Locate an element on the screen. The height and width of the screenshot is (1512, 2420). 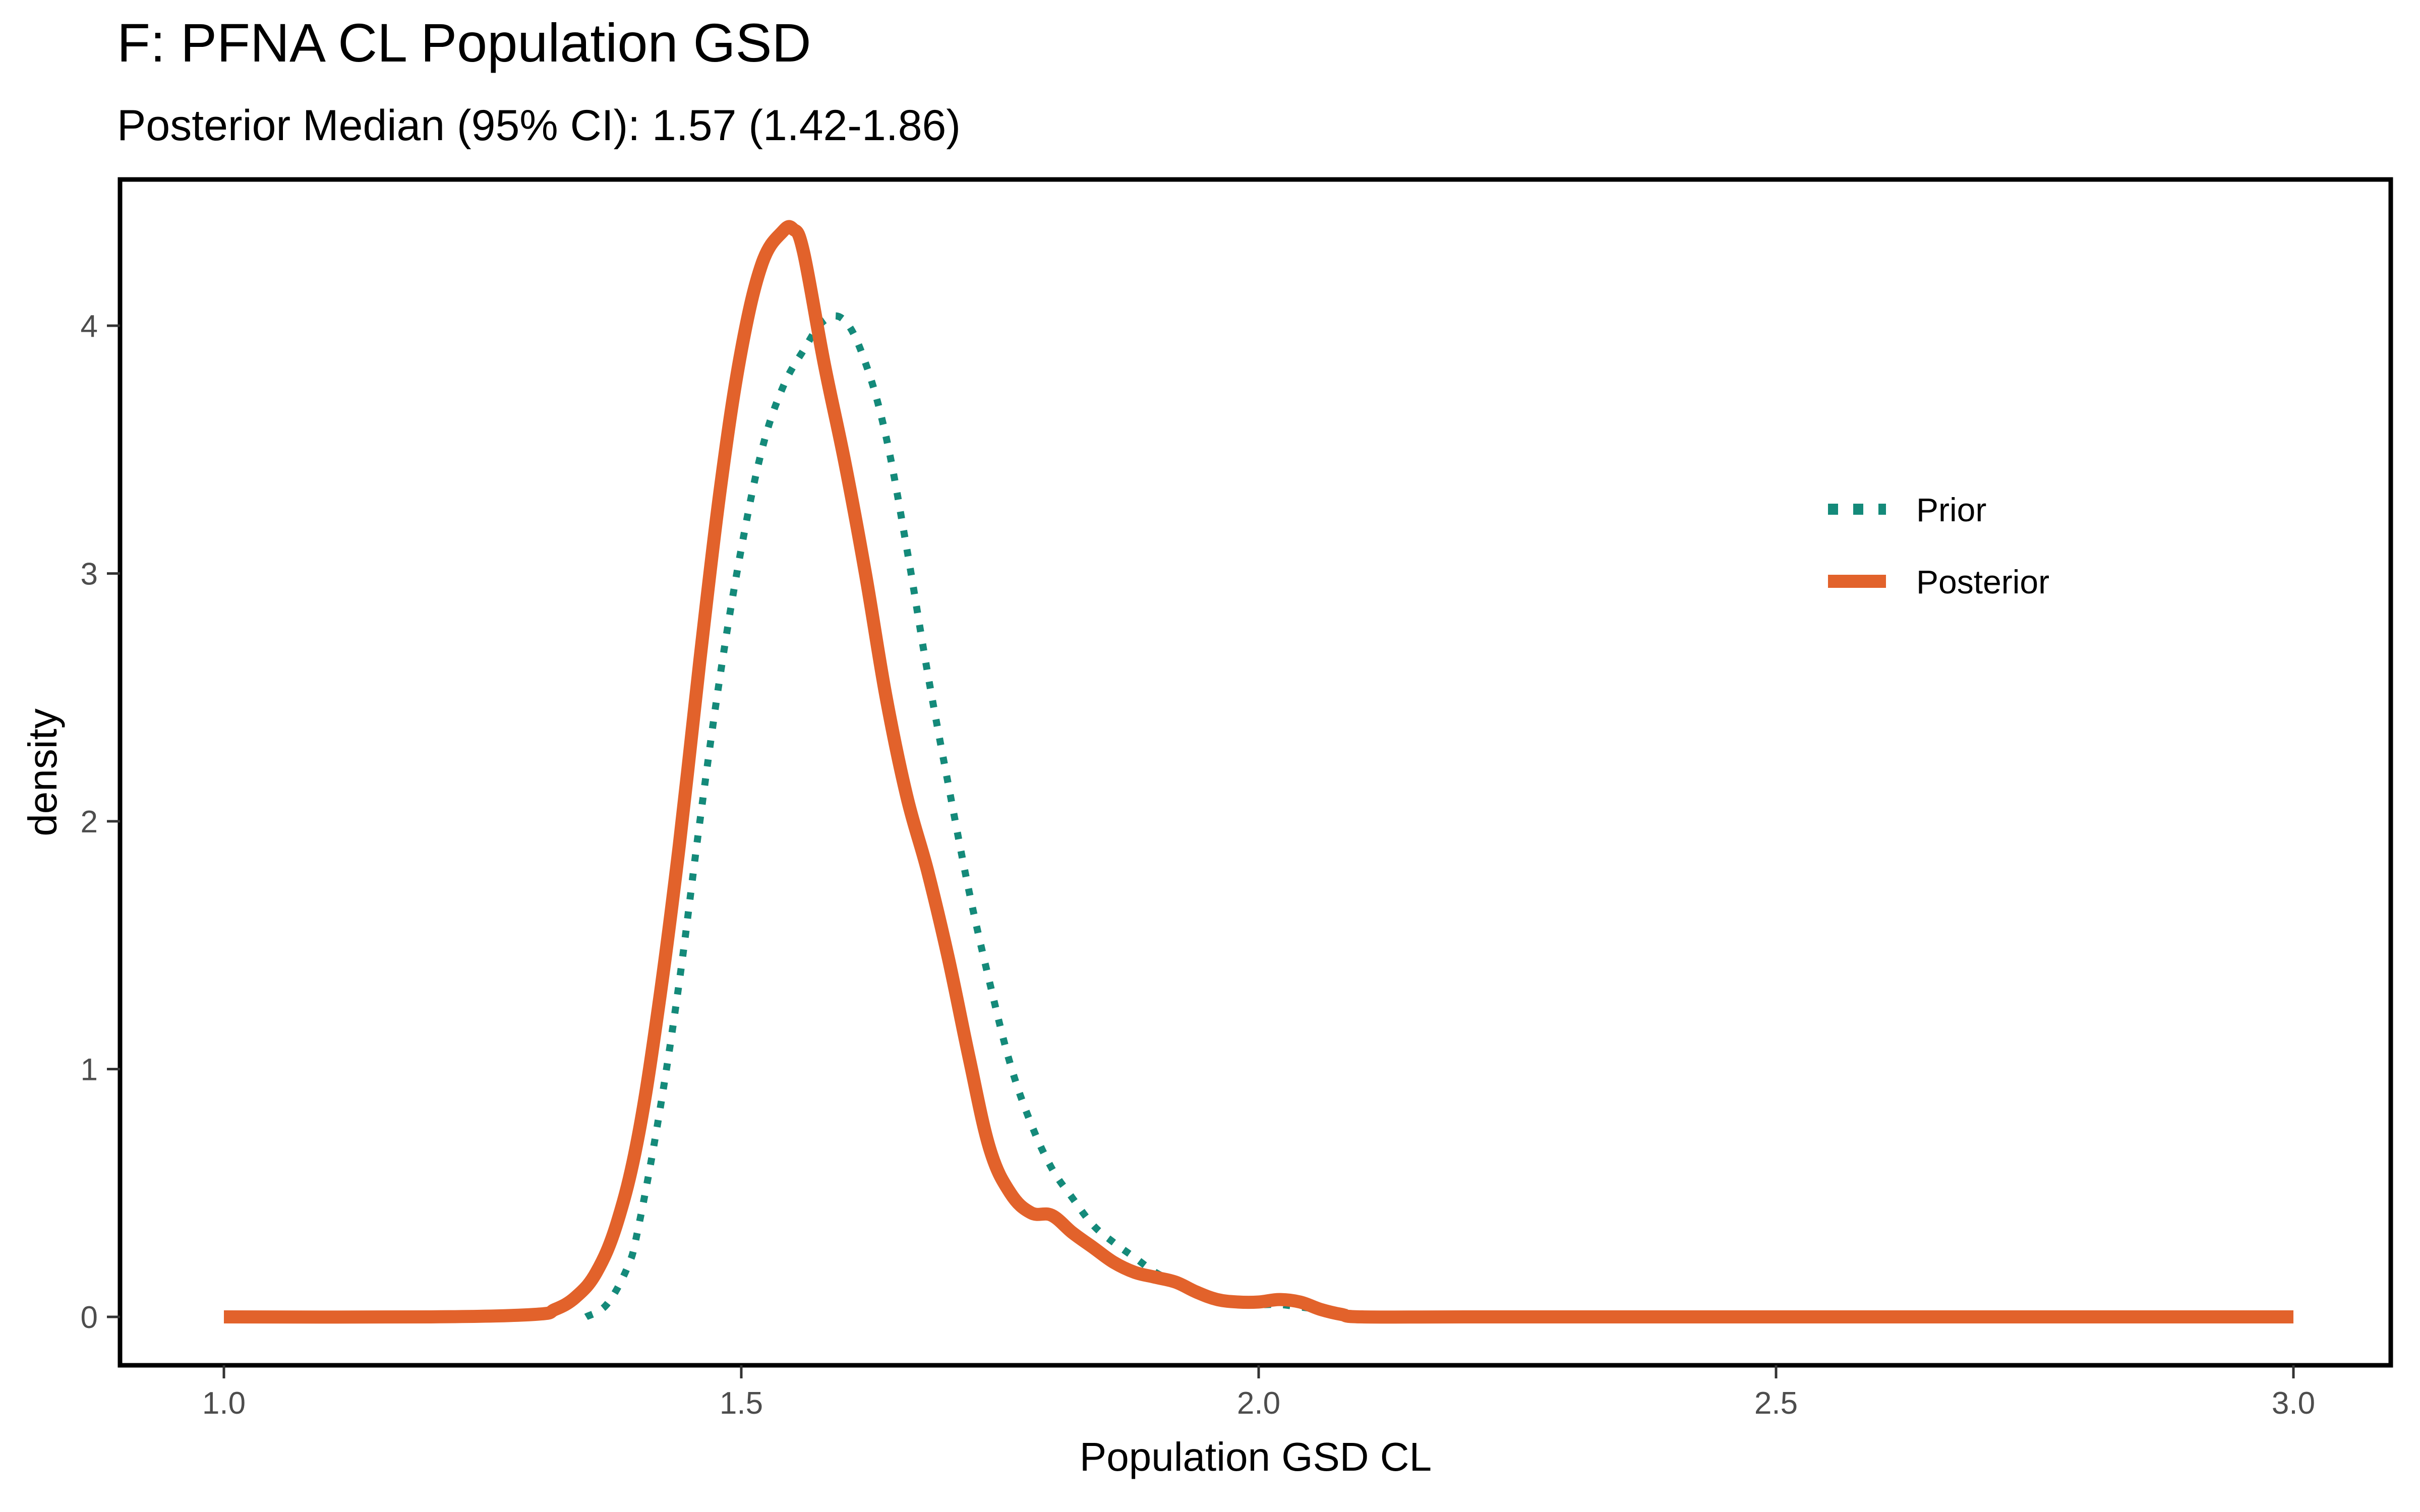
x-axis-title: Population GSD CL is located at coordinates (1256, 1456).